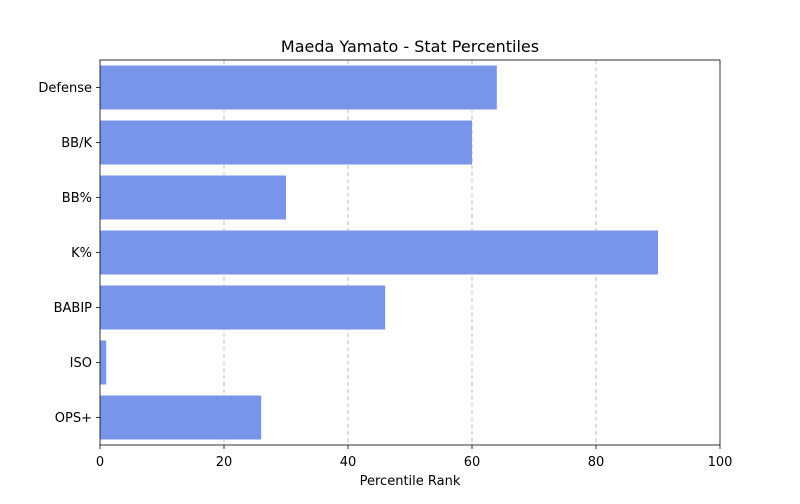 This screenshot has width=800, height=504. Describe the element at coordinates (73, 308) in the screenshot. I see `y-tick-label-babip: BABIP` at that location.